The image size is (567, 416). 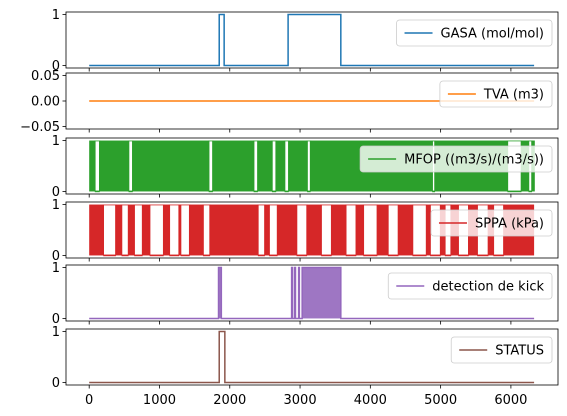 What do you see at coordinates (40, 127) in the screenshot?
I see `y-tick-label: −0.05` at bounding box center [40, 127].